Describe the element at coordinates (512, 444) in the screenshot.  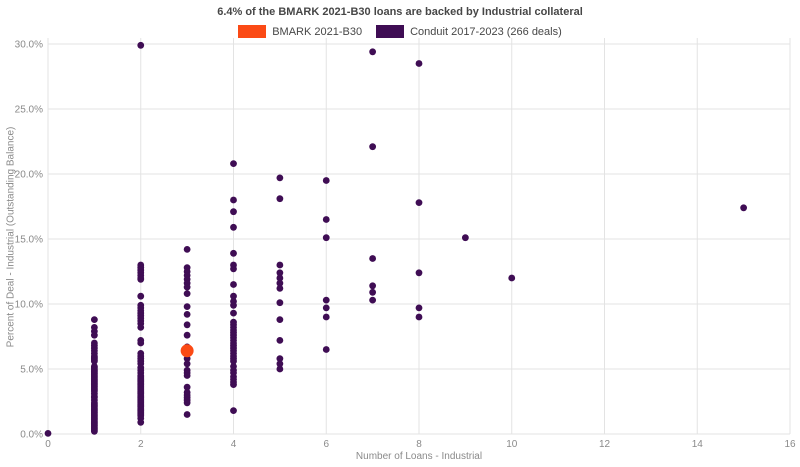
I see `x-tick-label: 10` at that location.